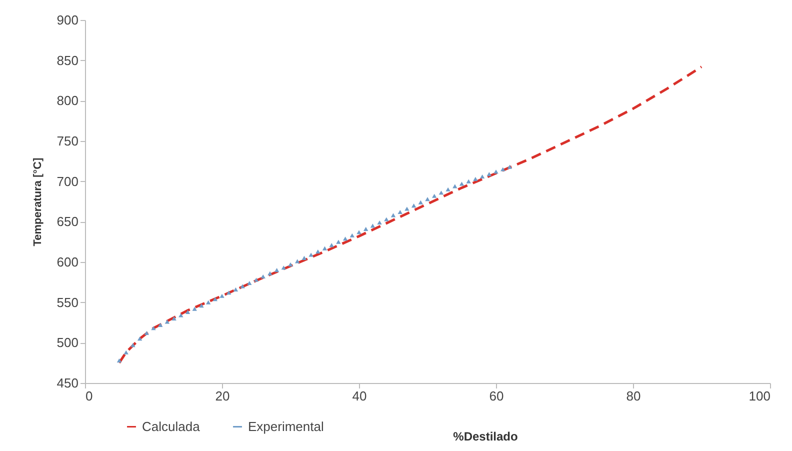 This screenshot has height=451, width=792. What do you see at coordinates (67, 262) in the screenshot?
I see `y-tick-label: 600` at bounding box center [67, 262].